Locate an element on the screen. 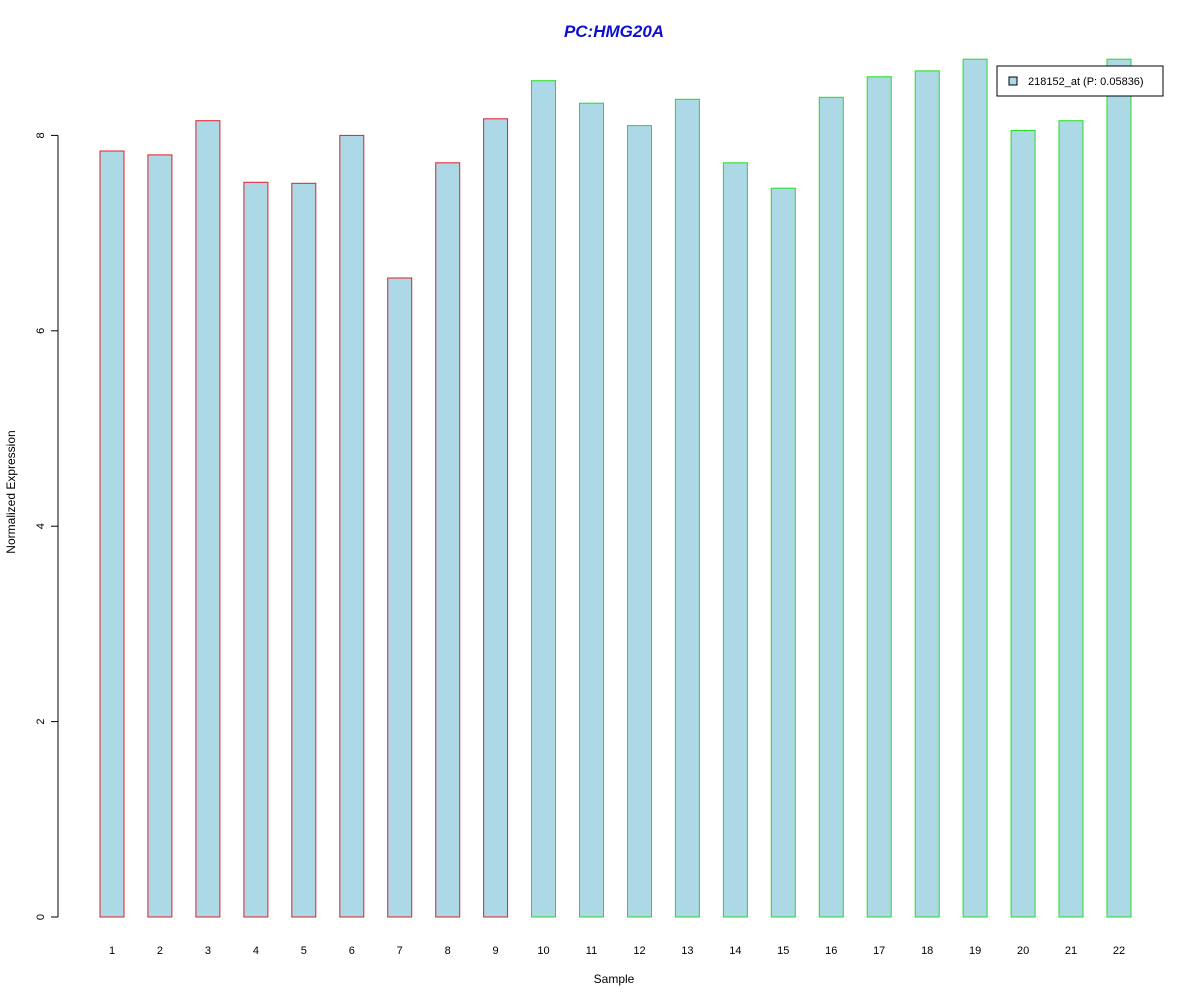 This screenshot has height=1000, width=1200. legend-box is located at coordinates (1080, 81).